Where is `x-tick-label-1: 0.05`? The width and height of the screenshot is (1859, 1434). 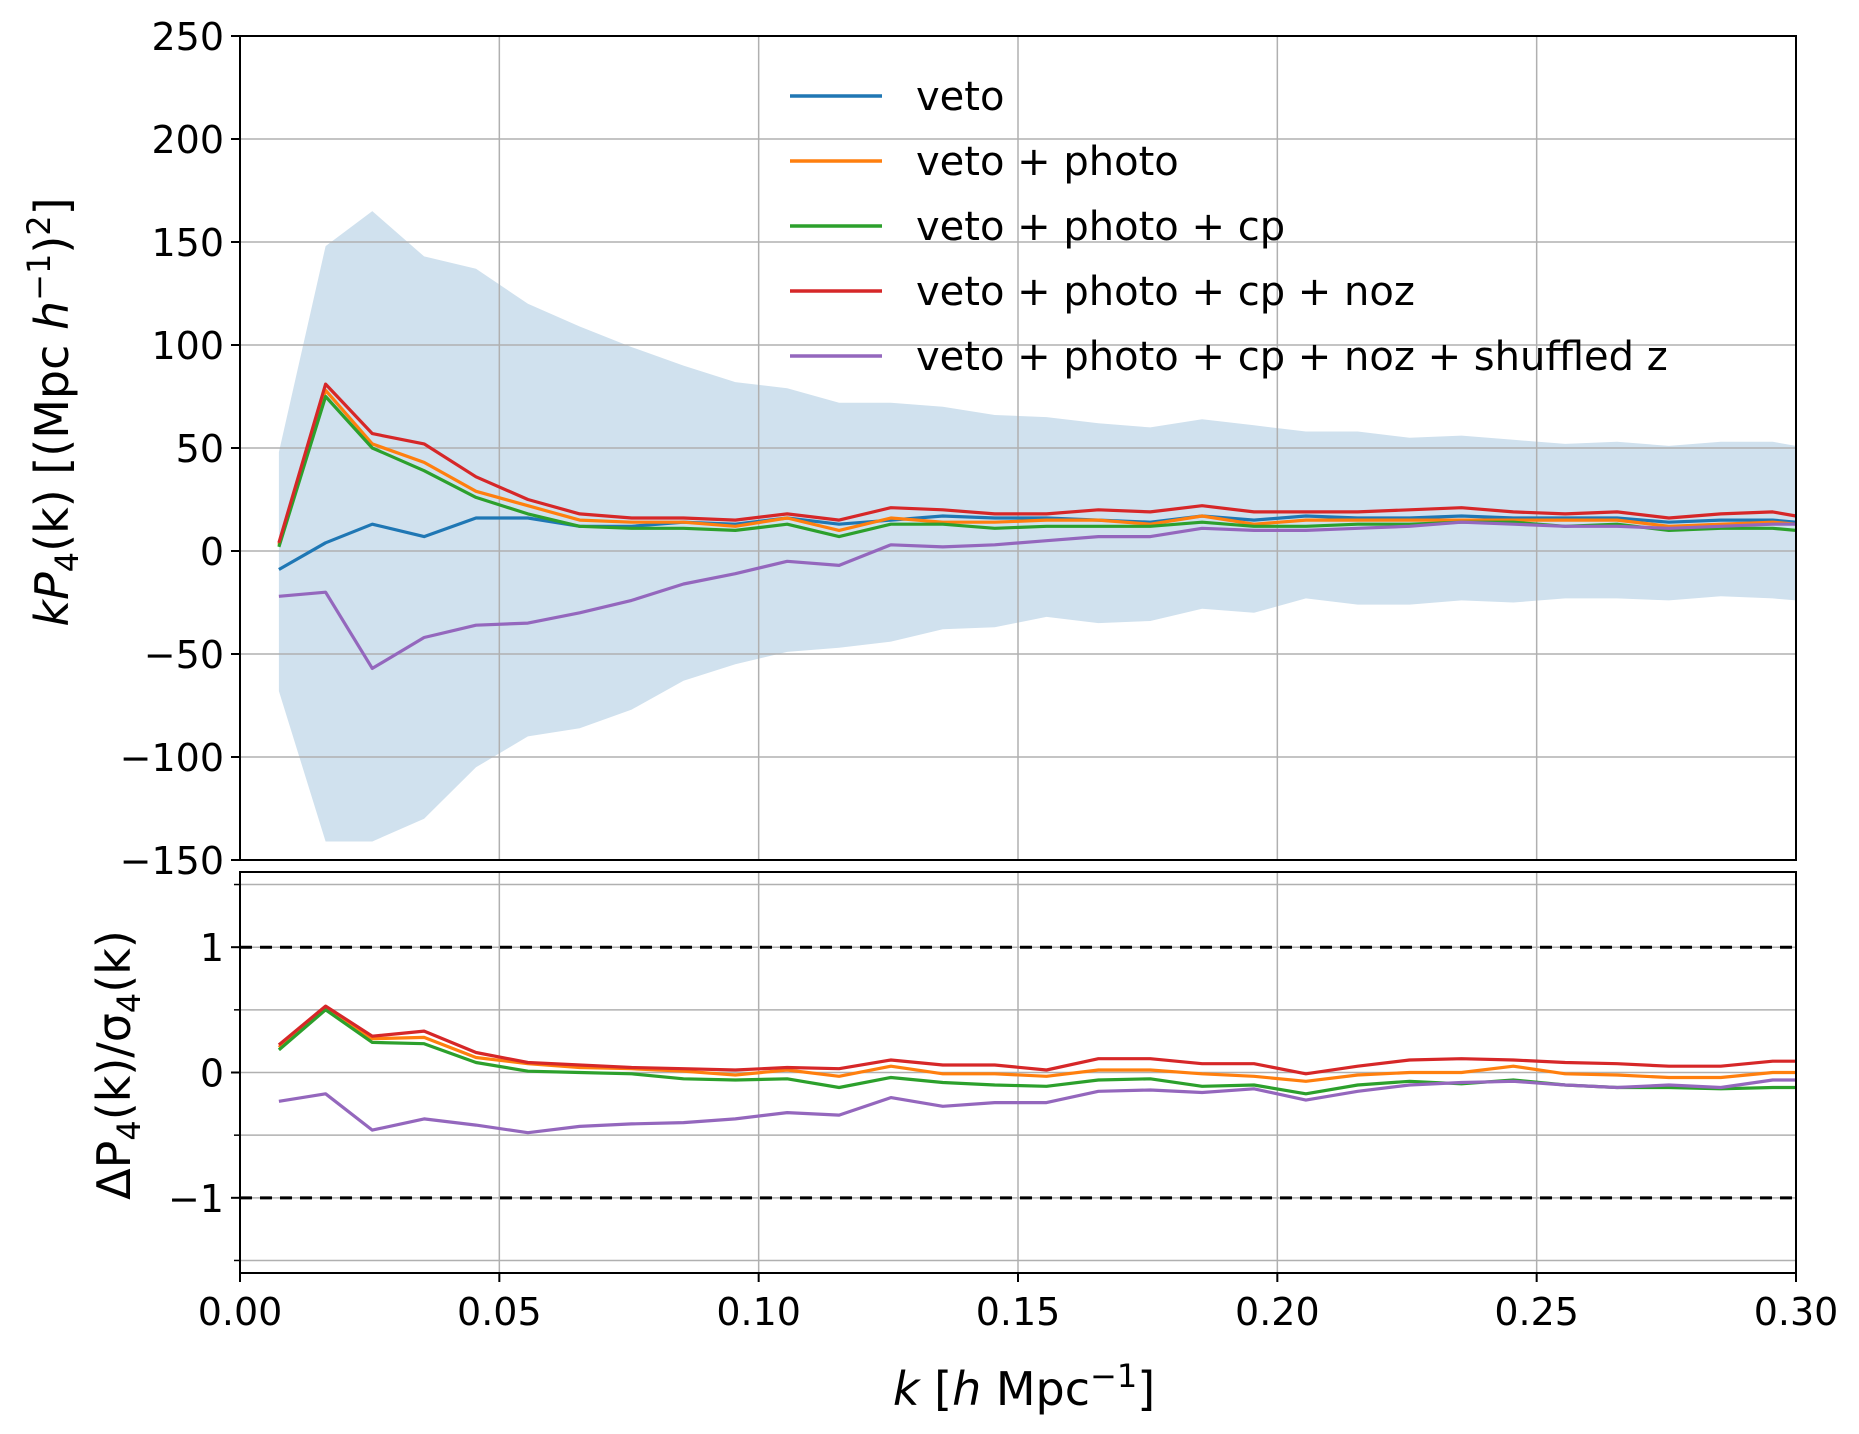
x-tick-label-1: 0.05 is located at coordinates (499, 1312).